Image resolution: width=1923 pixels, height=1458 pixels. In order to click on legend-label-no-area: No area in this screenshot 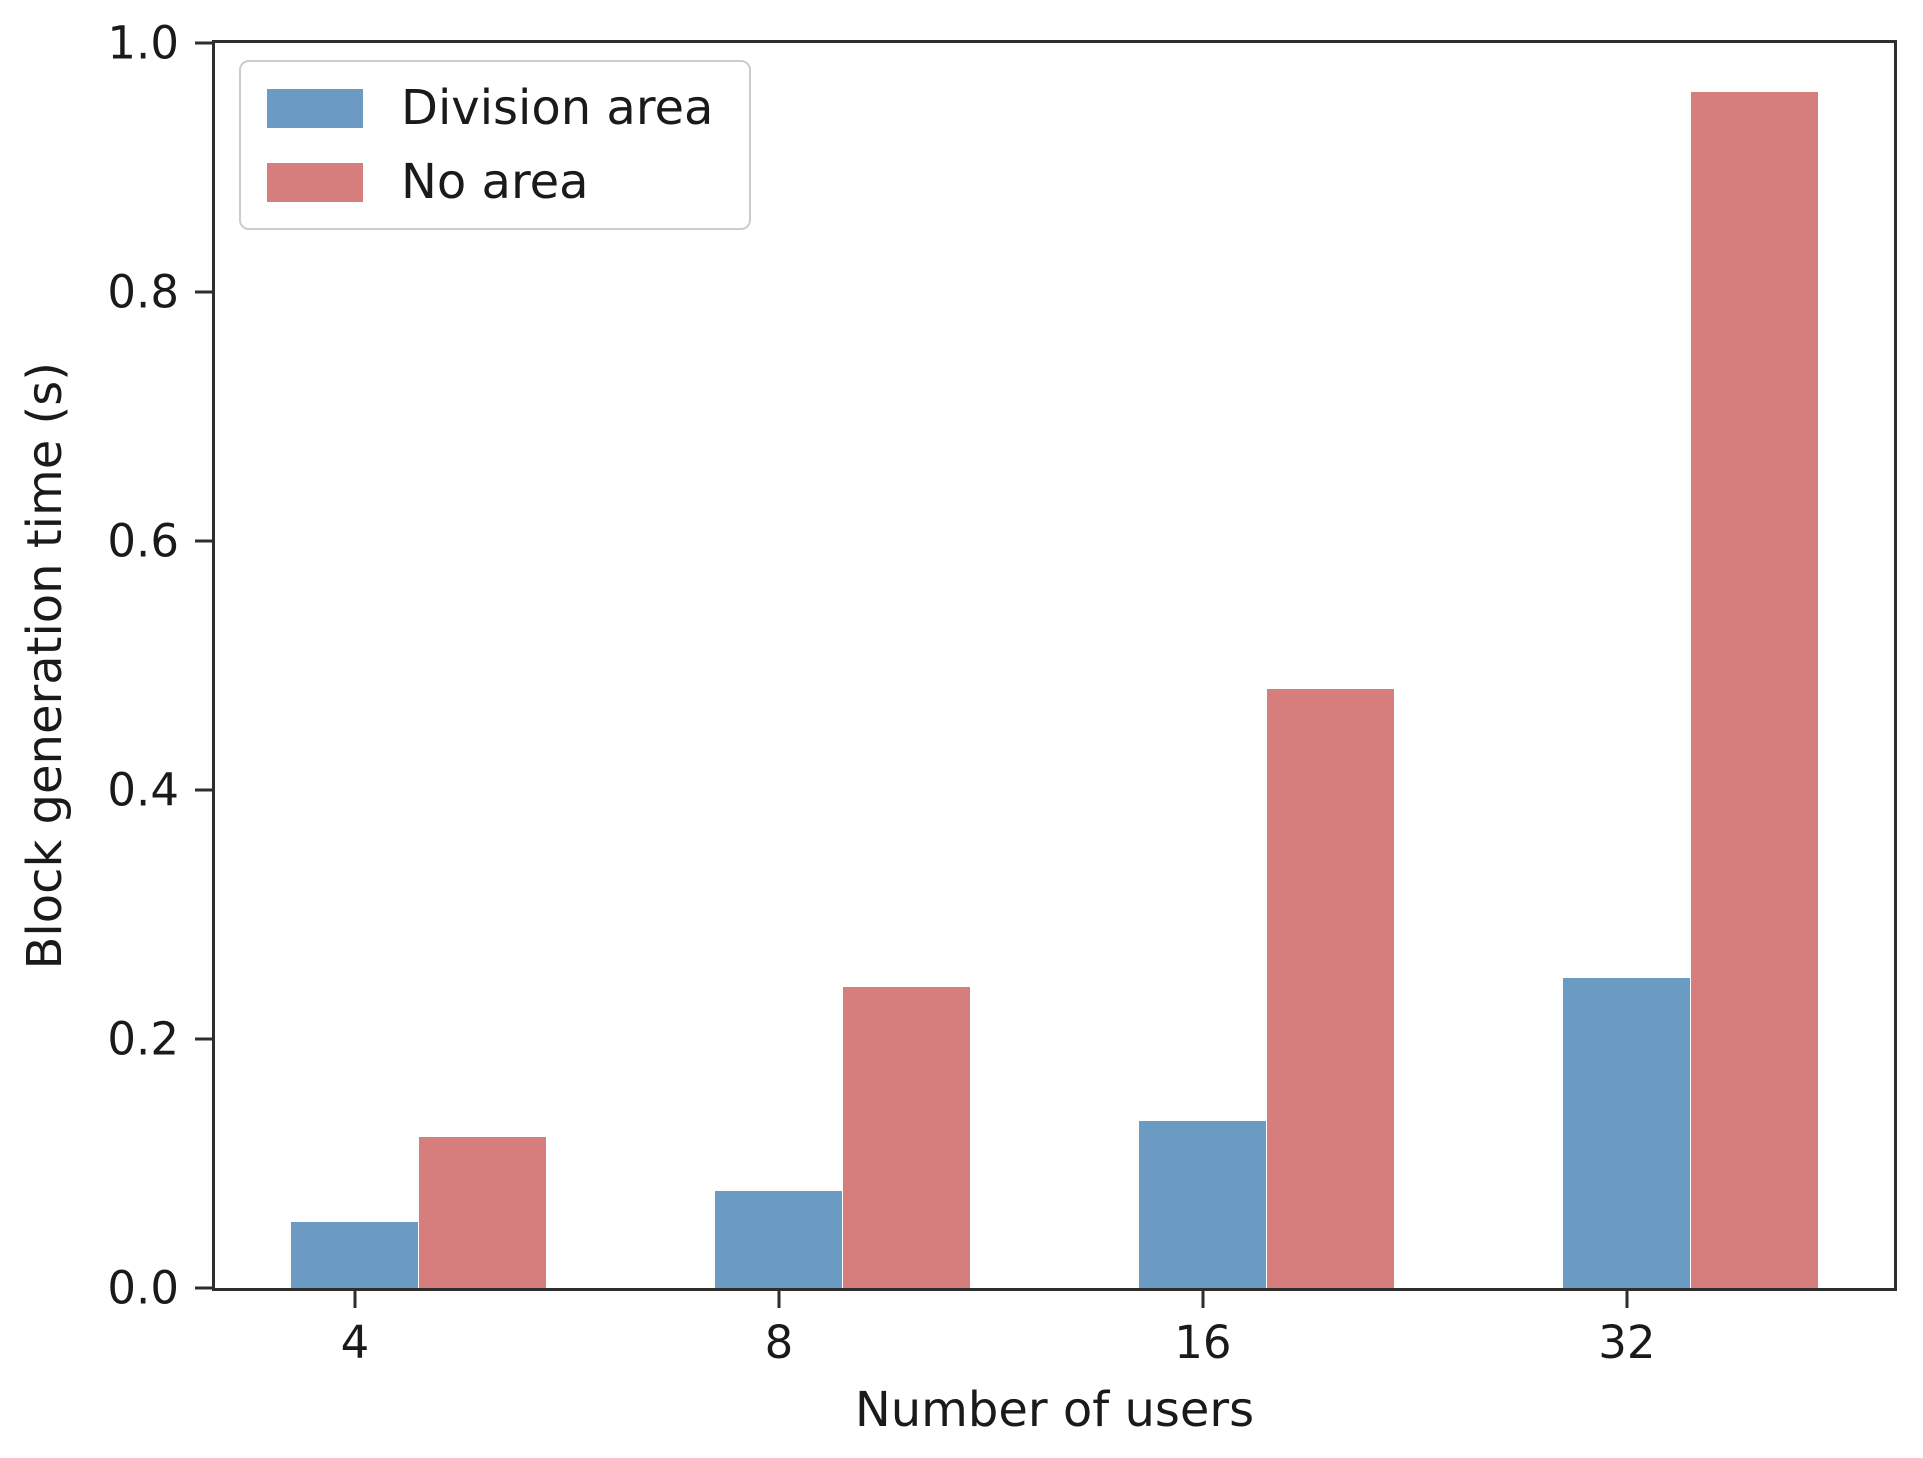, I will do `click(495, 182)`.